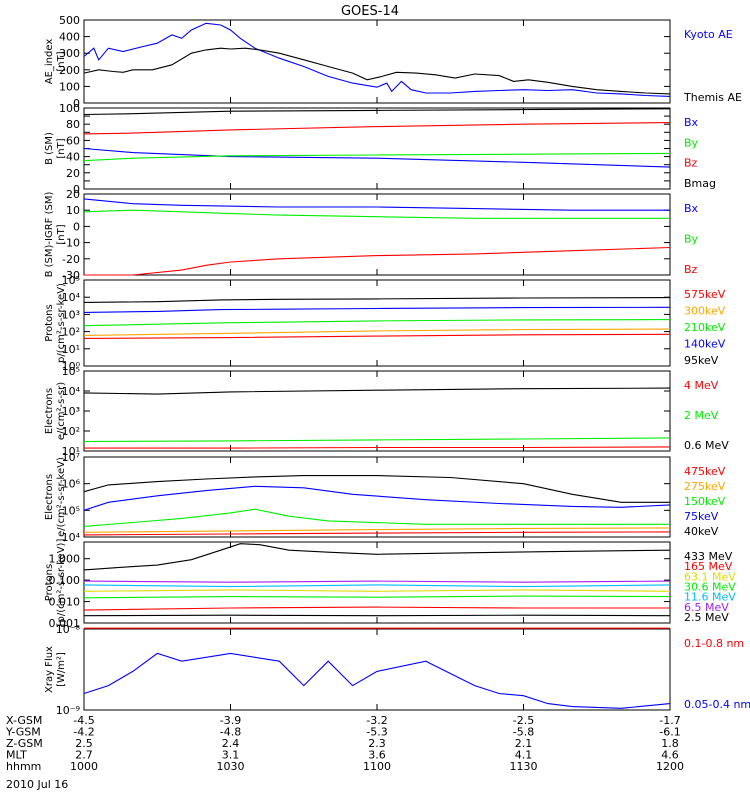 The image size is (750, 800). Describe the element at coordinates (65, 559) in the screenshot. I see `y-tick-label: 1.000` at that location.